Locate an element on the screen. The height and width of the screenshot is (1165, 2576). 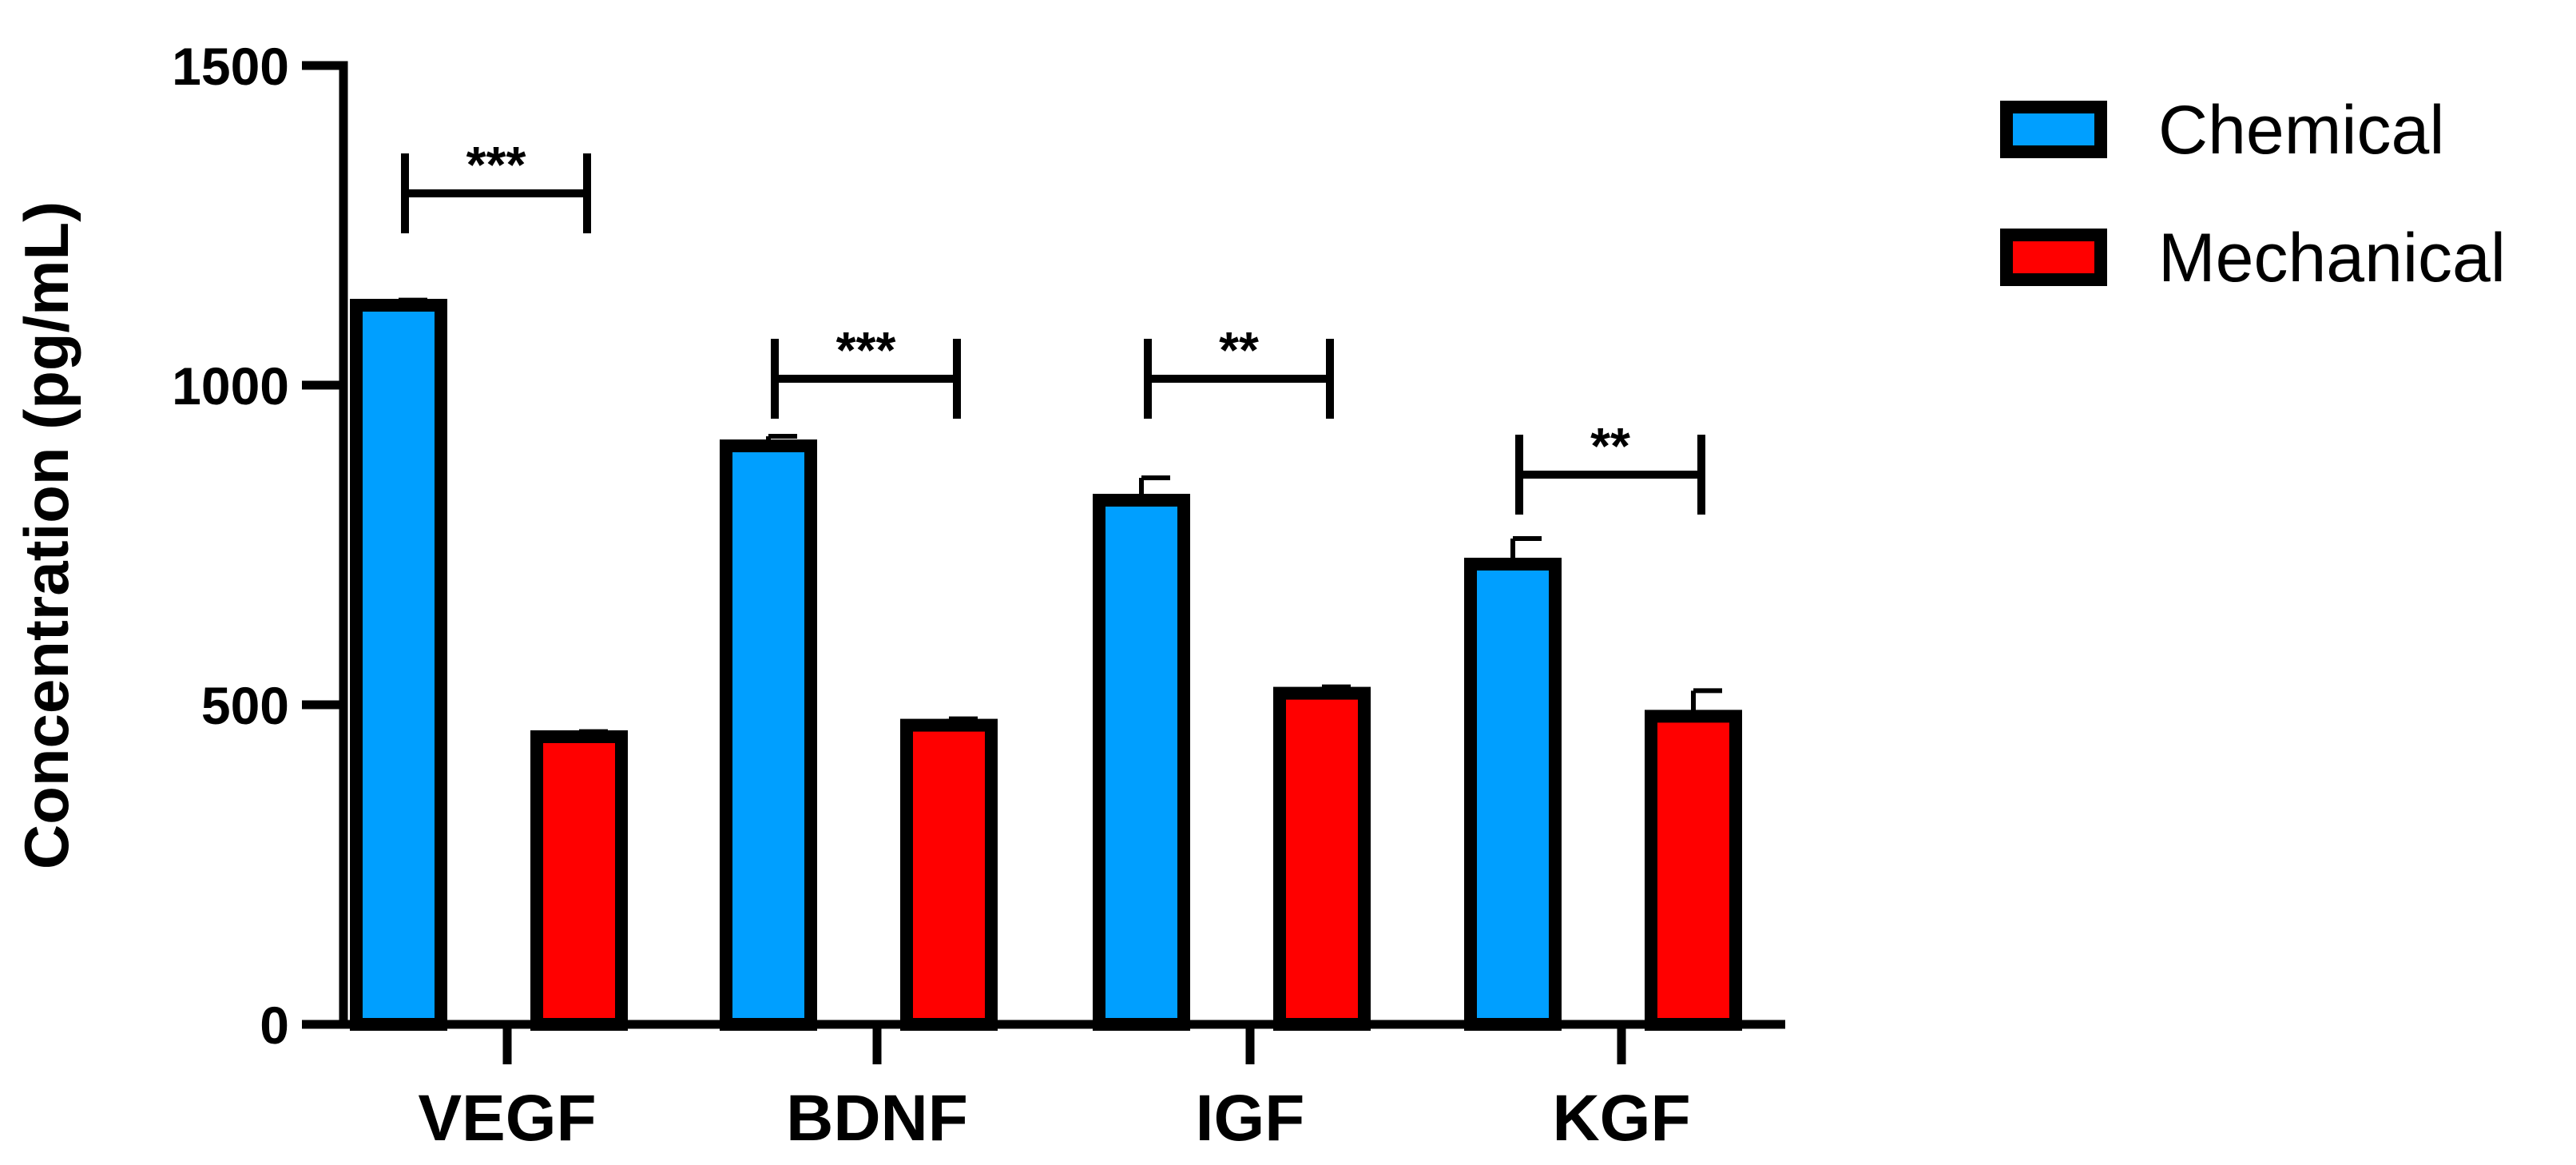
significance-bracket-kgf: ** is located at coordinates (1610, 466).